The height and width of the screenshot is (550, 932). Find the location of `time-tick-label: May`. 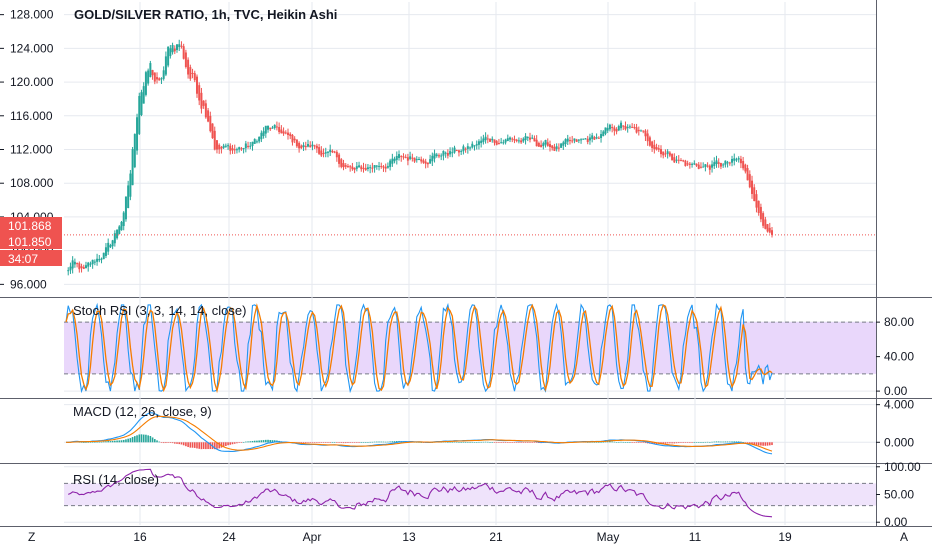

time-tick-label: May is located at coordinates (608, 537).